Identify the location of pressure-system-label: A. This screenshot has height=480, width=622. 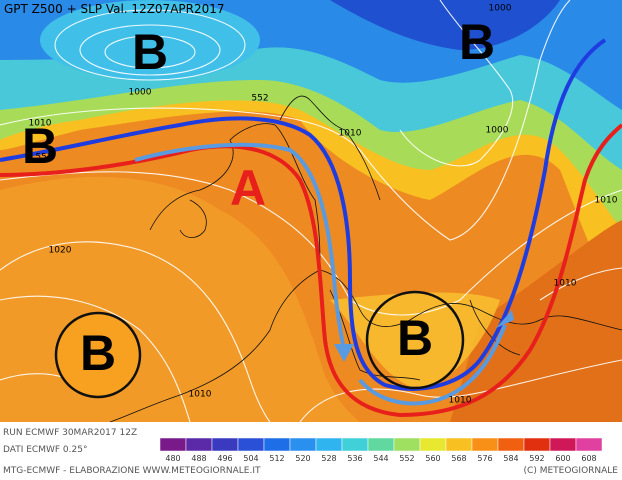
(248, 188).